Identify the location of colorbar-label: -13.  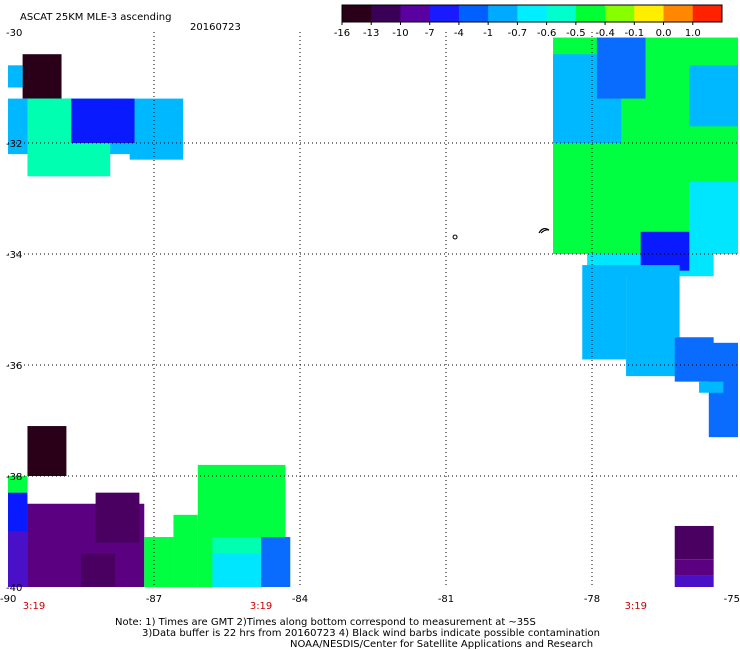
(371, 33).